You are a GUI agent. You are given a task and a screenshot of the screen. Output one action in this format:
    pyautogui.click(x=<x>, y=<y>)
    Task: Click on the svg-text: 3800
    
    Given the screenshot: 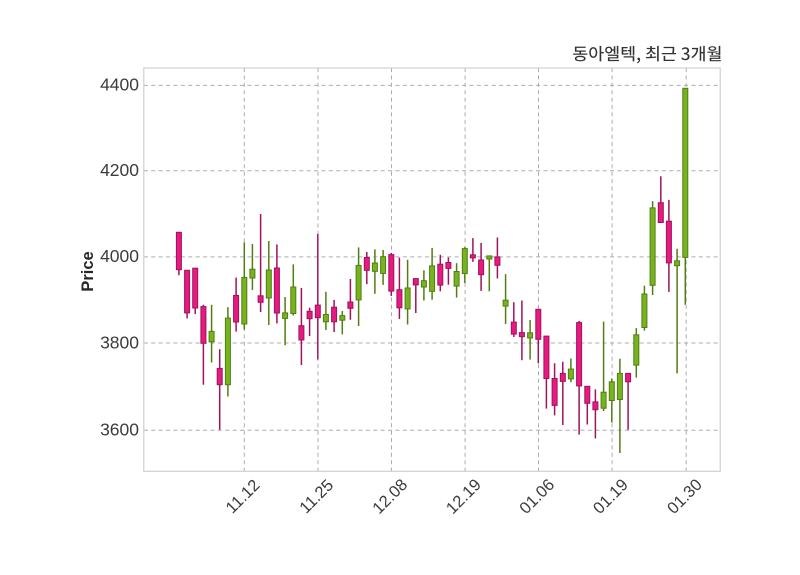 What is the action you would take?
    pyautogui.click(x=119, y=342)
    